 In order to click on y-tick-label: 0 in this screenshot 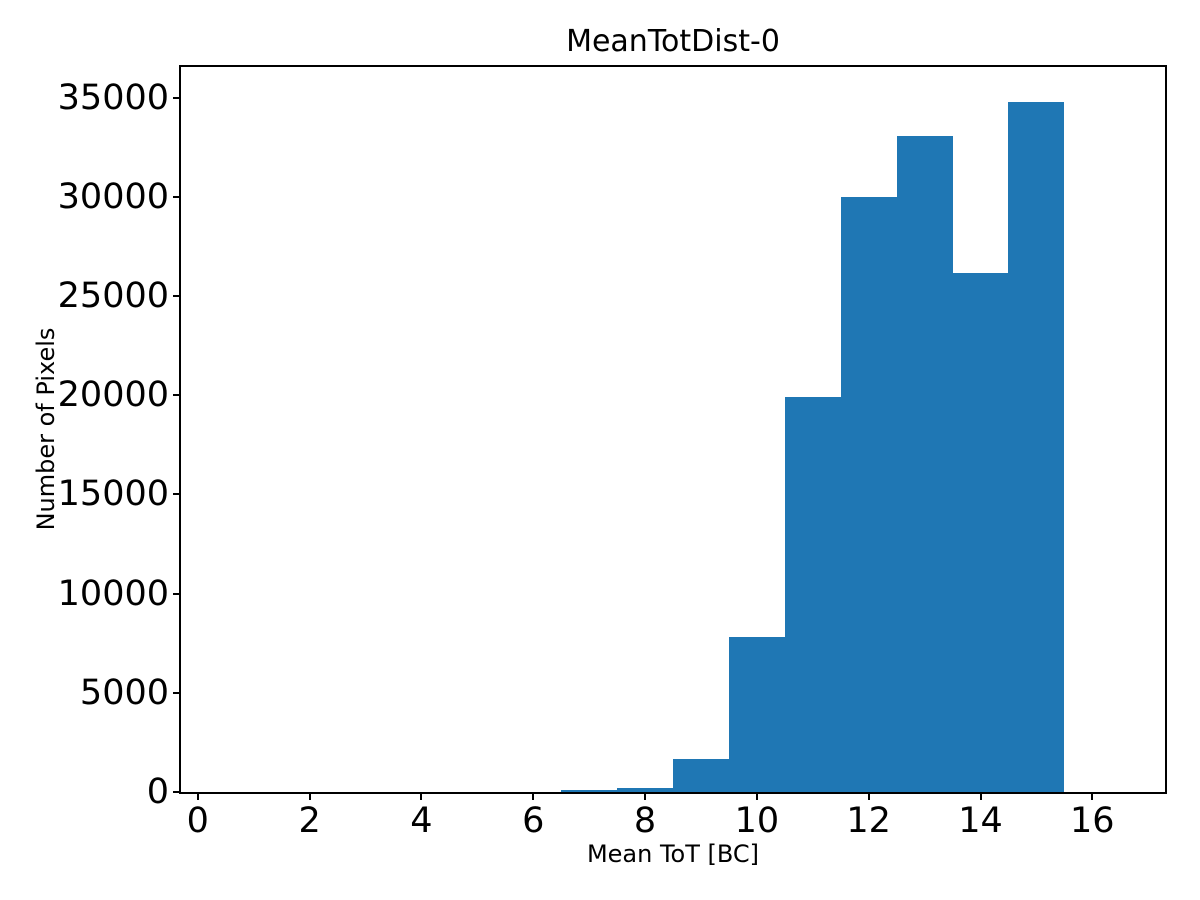, I will do `click(157, 792)`.